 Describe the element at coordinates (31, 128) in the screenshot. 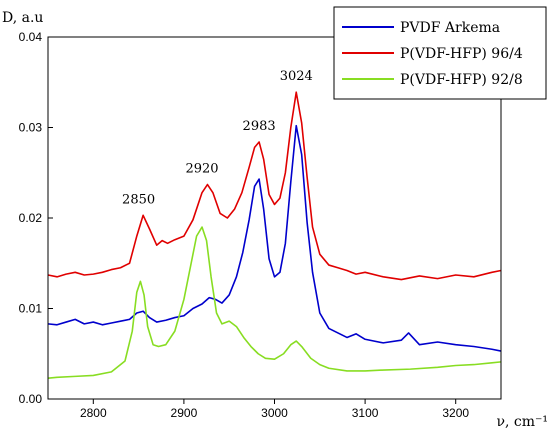

I see `y-tick-label: 0.03` at that location.